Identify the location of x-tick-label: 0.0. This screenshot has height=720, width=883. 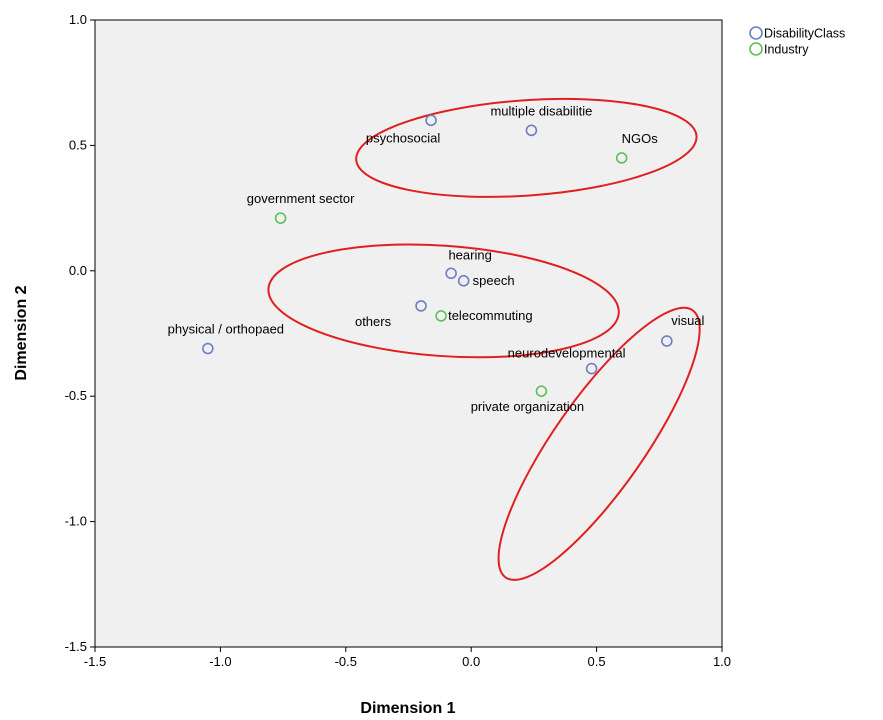
(471, 661).